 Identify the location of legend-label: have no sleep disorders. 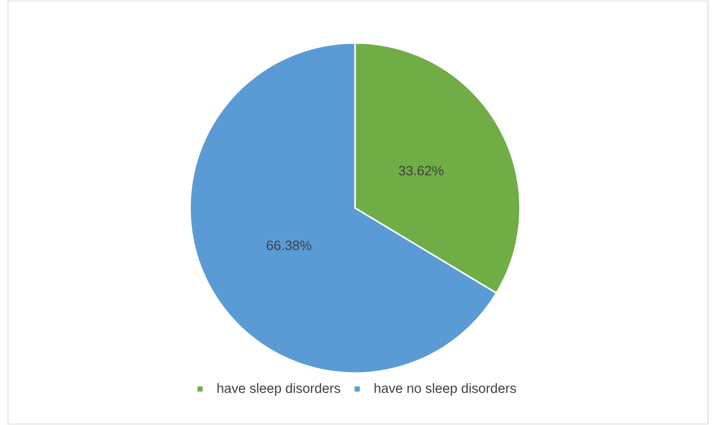
(445, 389).